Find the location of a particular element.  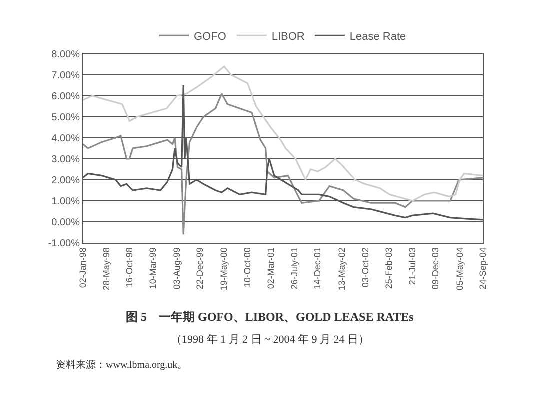

x-tick-label: 10-Oct-00 is located at coordinates (247, 268).